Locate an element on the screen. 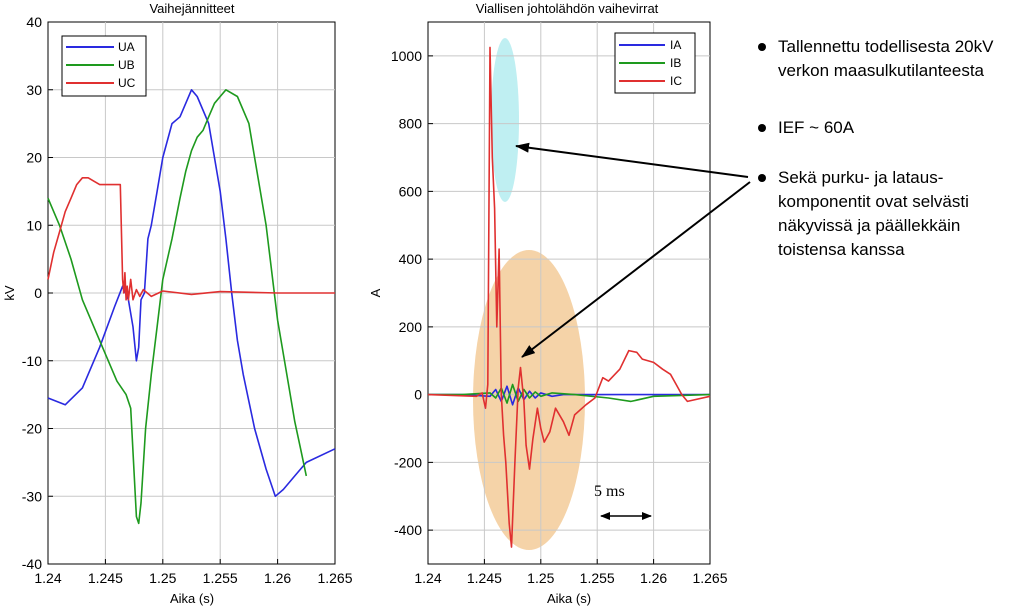 The width and height of the screenshot is (1024, 606). note-components-line-3: näkyvissä ja päällekkäin is located at coordinates (869, 225).